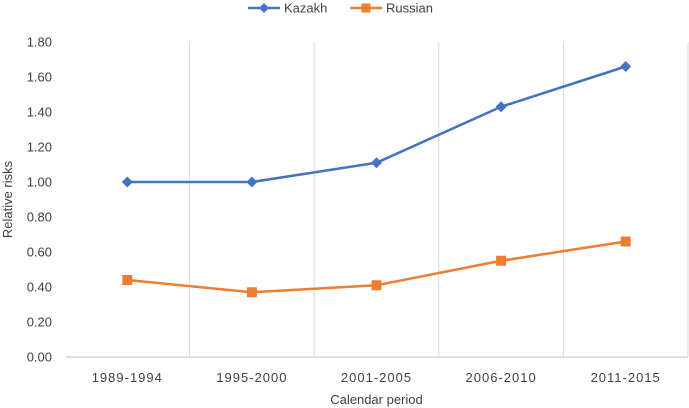  What do you see at coordinates (376, 399) in the screenshot?
I see `x-axis-title: Calendar period` at bounding box center [376, 399].